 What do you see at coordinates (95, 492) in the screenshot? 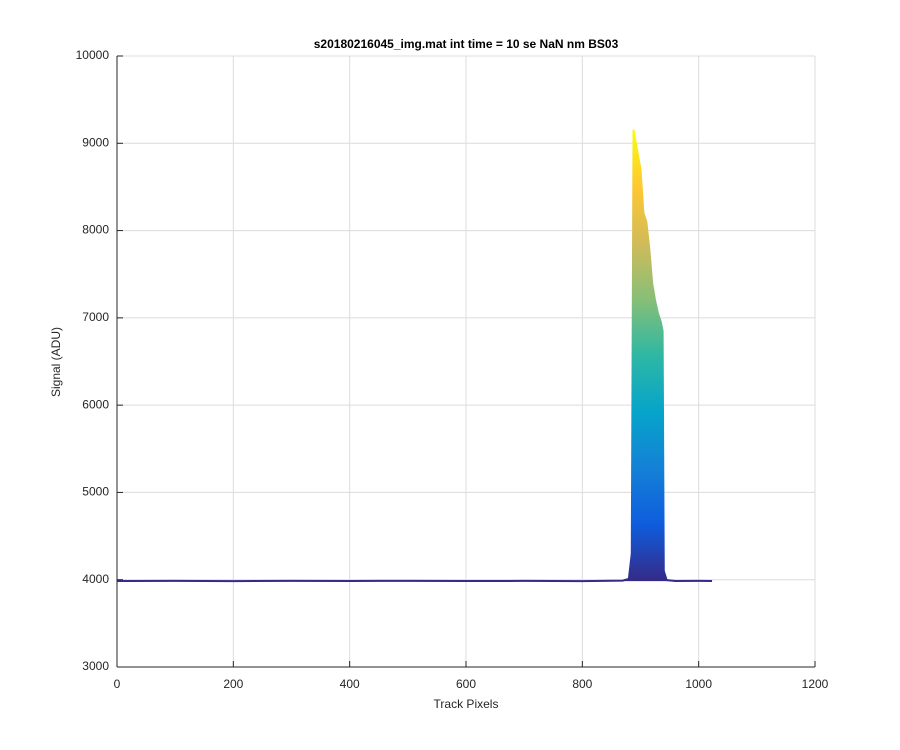
I see `y-tick-label: 5000` at bounding box center [95, 492].